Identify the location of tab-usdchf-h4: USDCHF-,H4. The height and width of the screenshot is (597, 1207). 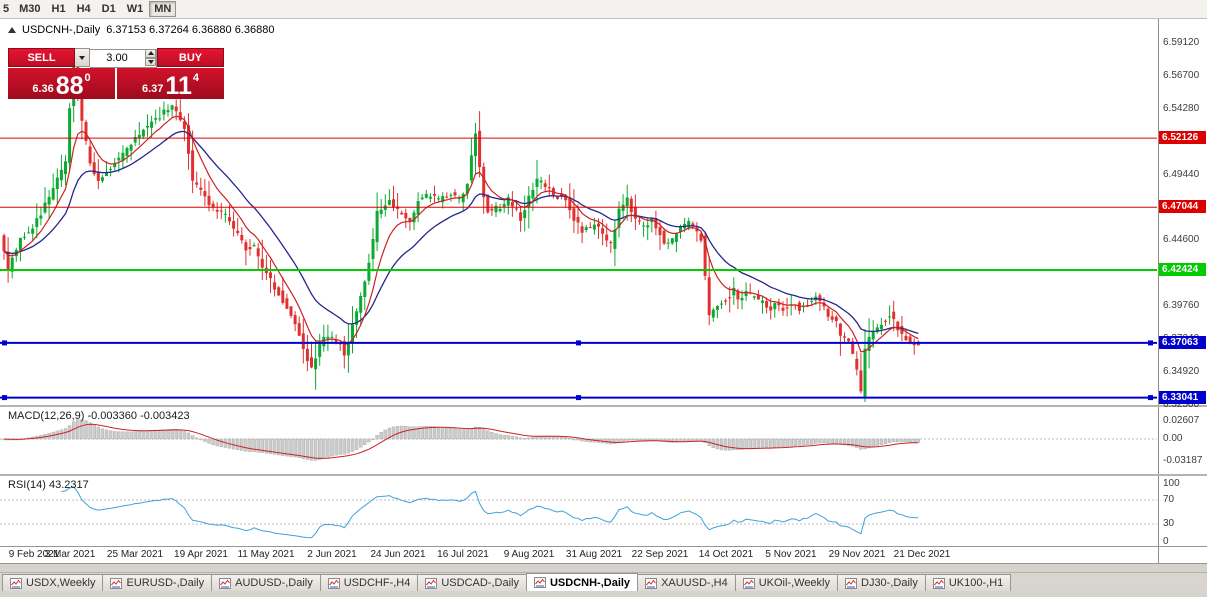
(369, 582).